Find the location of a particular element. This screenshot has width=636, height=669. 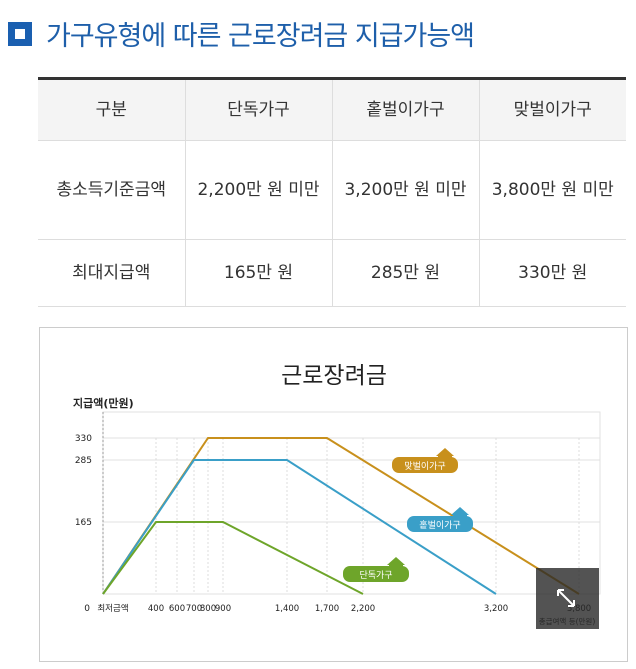

x-tick-label: 3,200 is located at coordinates (496, 609).